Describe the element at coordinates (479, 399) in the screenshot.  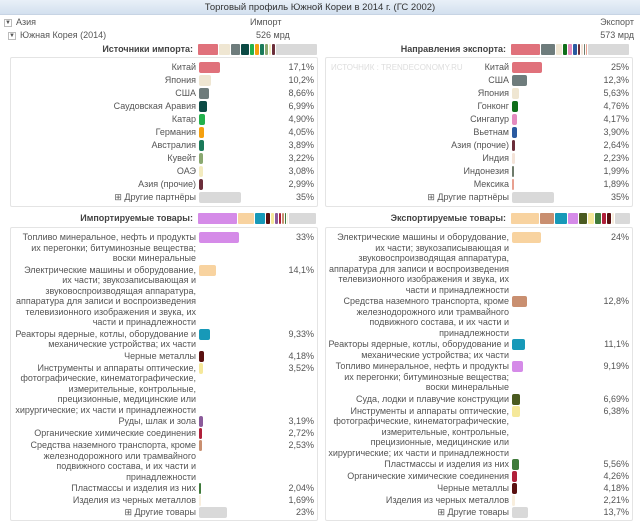
I see `export-goods-row: Суда, лодки и плавучие конструкции 6,69%` at that location.